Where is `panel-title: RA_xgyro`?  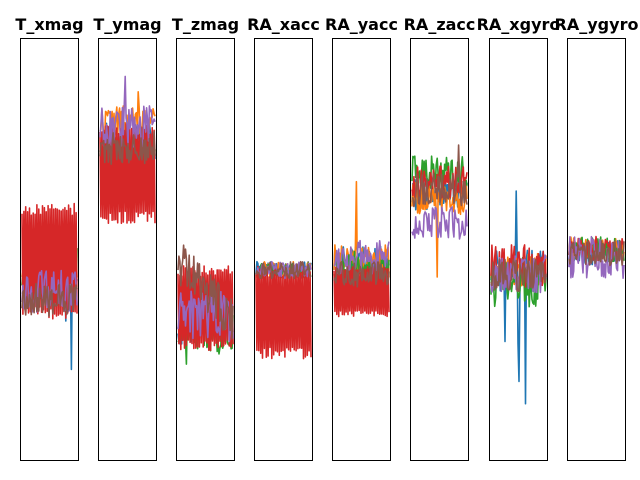
panel-title: RA_xgyro is located at coordinates (519, 24).